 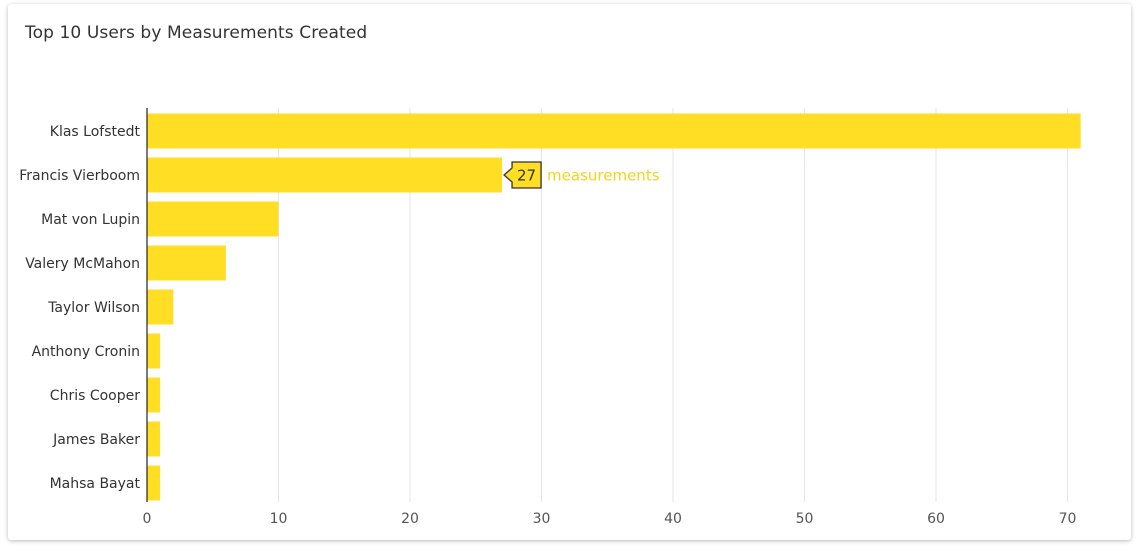 I want to click on category-label: Mat von Lupin, so click(x=90, y=220).